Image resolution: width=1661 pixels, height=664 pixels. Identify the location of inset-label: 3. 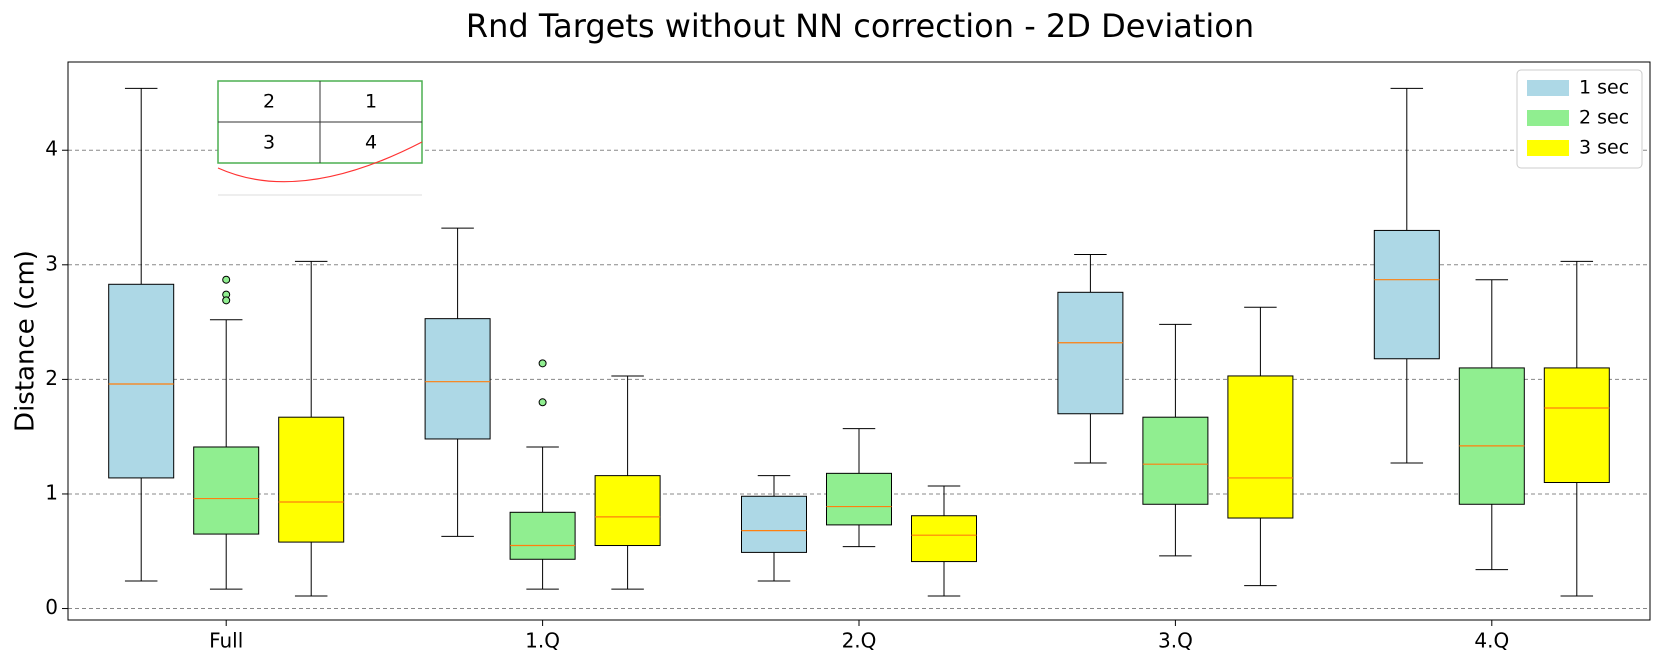
(269, 143).